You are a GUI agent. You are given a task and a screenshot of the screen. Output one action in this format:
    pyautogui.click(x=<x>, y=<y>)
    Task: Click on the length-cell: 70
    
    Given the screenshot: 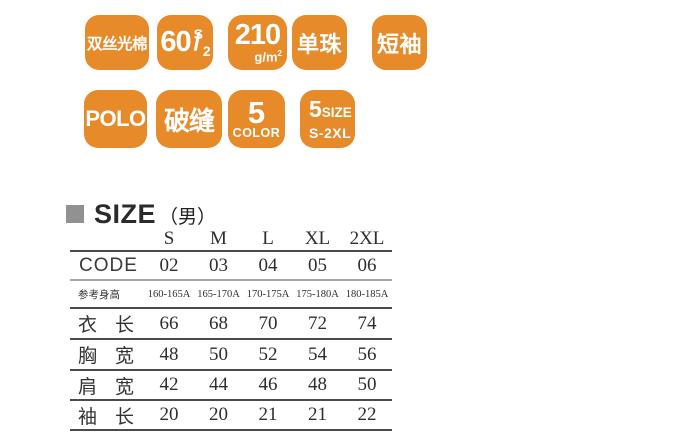 What is the action you would take?
    pyautogui.click(x=268, y=324)
    